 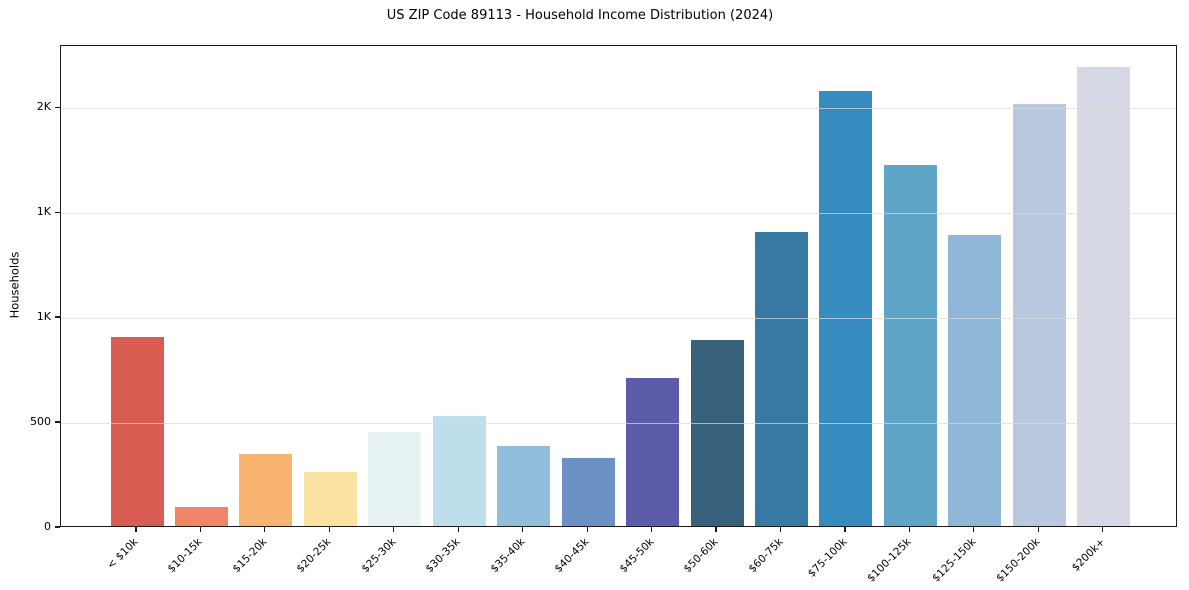 What do you see at coordinates (395, 478) in the screenshot?
I see `bar--25-30k` at bounding box center [395, 478].